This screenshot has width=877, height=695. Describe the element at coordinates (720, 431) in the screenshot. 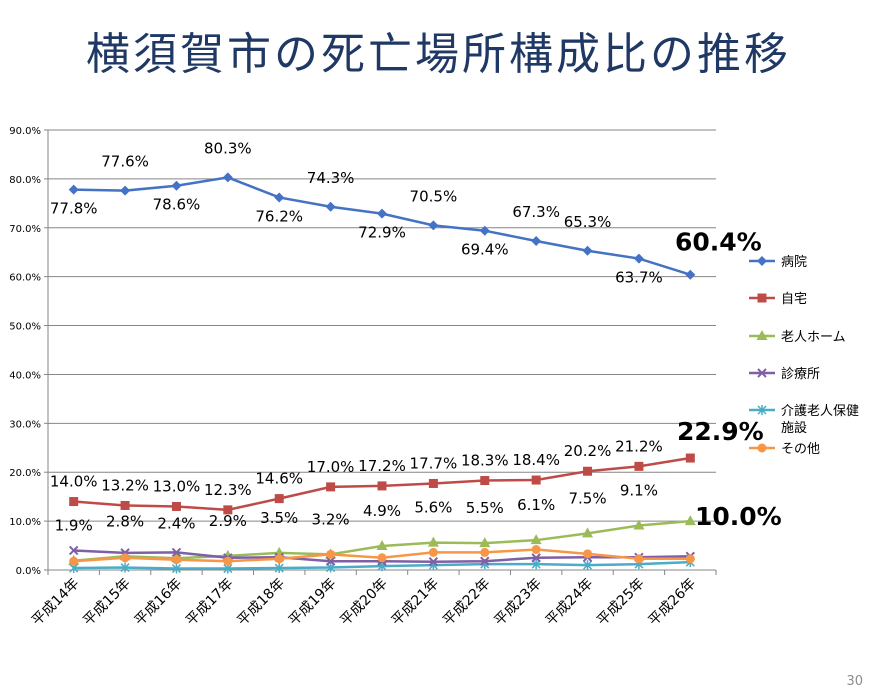

I see `data-label: 22.9%` at that location.